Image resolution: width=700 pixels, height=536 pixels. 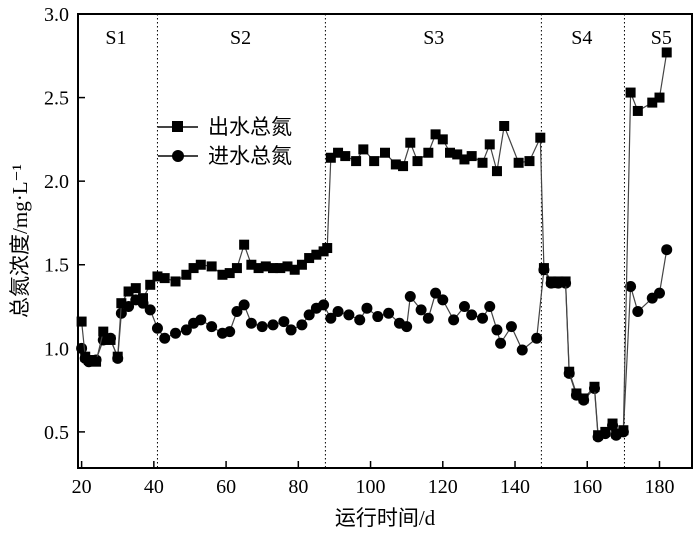 I want to click on legend-influent-label: 出水总氮, so click(x=250, y=126).